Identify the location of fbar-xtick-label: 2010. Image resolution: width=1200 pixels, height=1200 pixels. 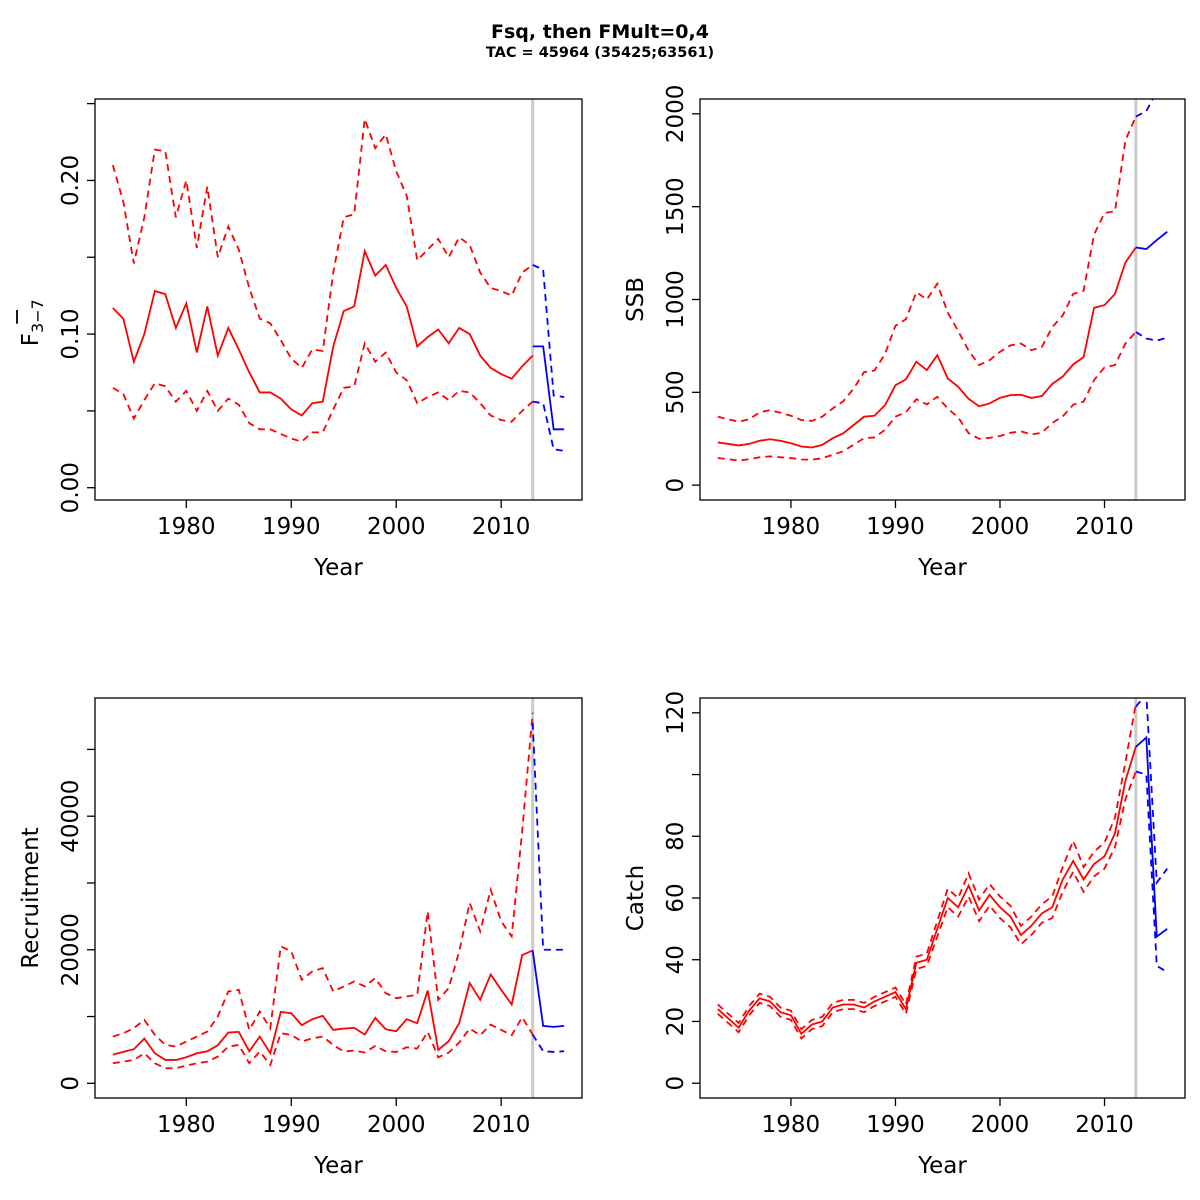
(501, 527).